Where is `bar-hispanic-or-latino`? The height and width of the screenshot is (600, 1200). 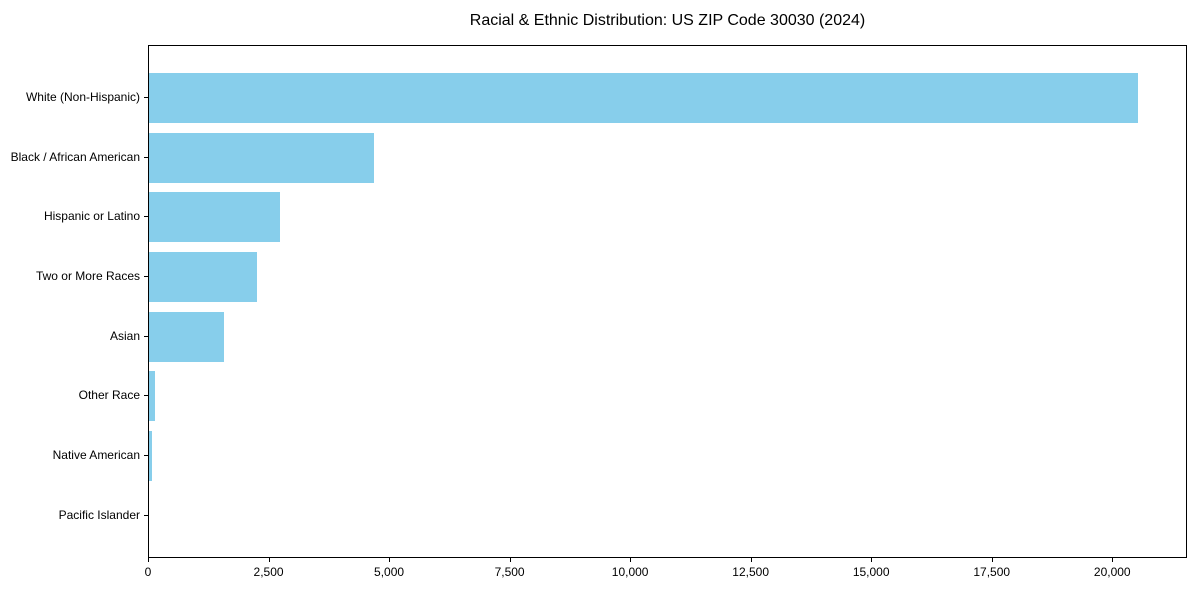 bar-hispanic-or-latino is located at coordinates (215, 217).